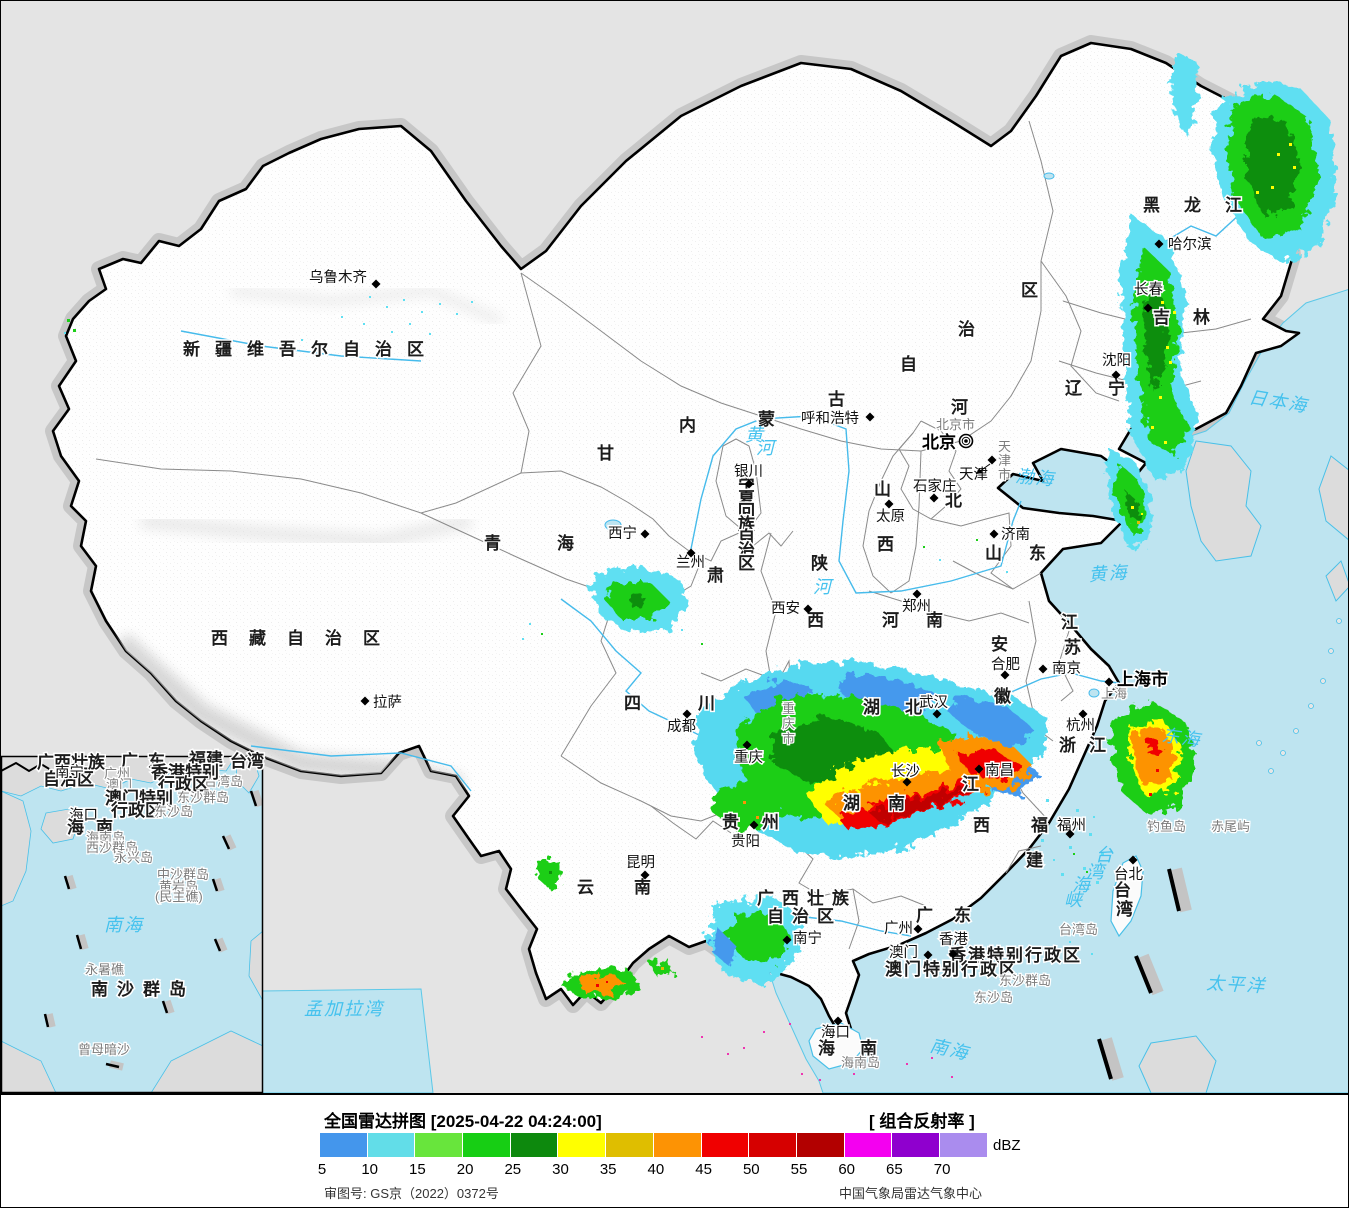 This screenshot has height=1208, width=1349. What do you see at coordinates (205, 759) in the screenshot?
I see `map-label: 福建` at bounding box center [205, 759].